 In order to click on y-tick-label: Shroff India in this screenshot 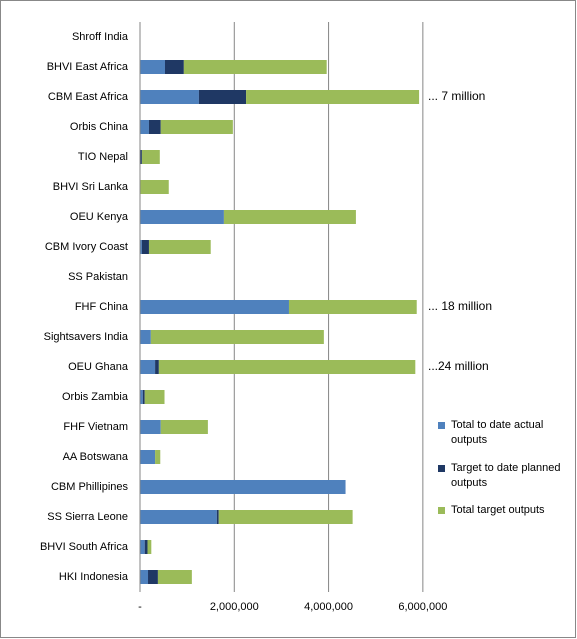, I will do `click(100, 37)`.